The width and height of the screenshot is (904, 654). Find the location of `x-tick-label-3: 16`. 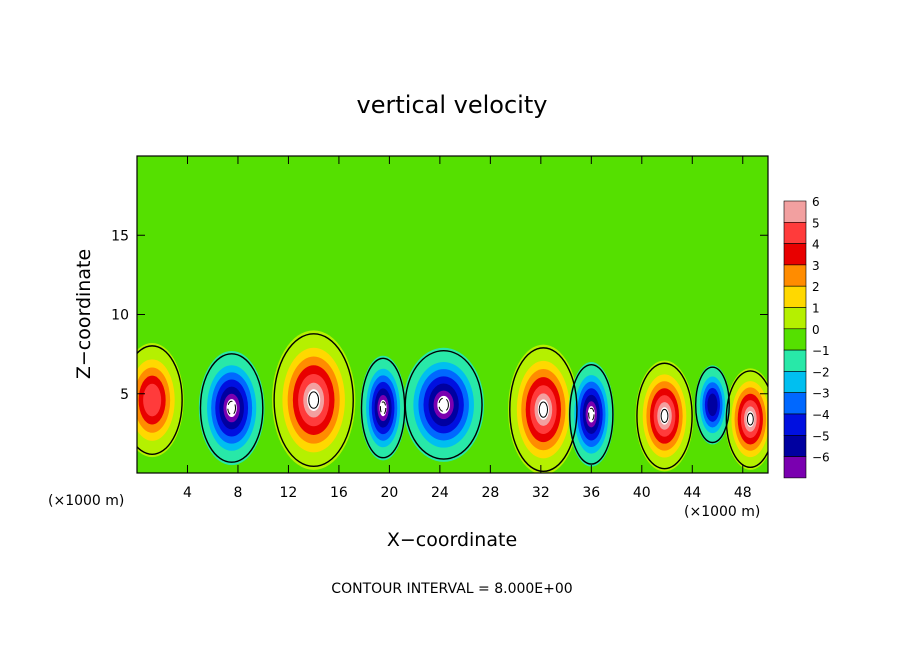

x-tick-label-3: 16 is located at coordinates (339, 493).